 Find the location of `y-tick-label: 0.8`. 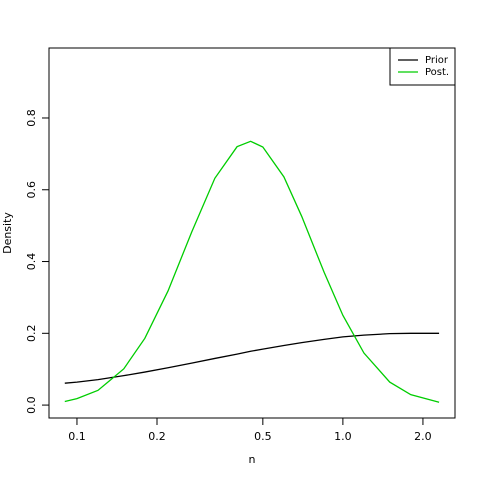

y-tick-label: 0.8 is located at coordinates (31, 118).